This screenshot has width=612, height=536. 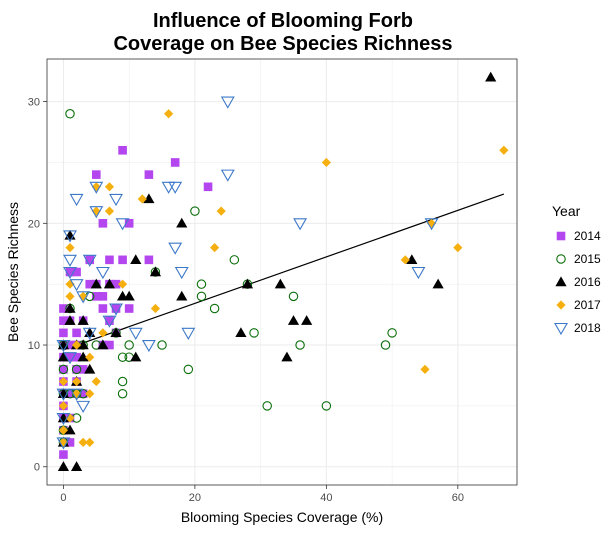 I want to click on y-tick-label: 0, so click(x=37, y=468).